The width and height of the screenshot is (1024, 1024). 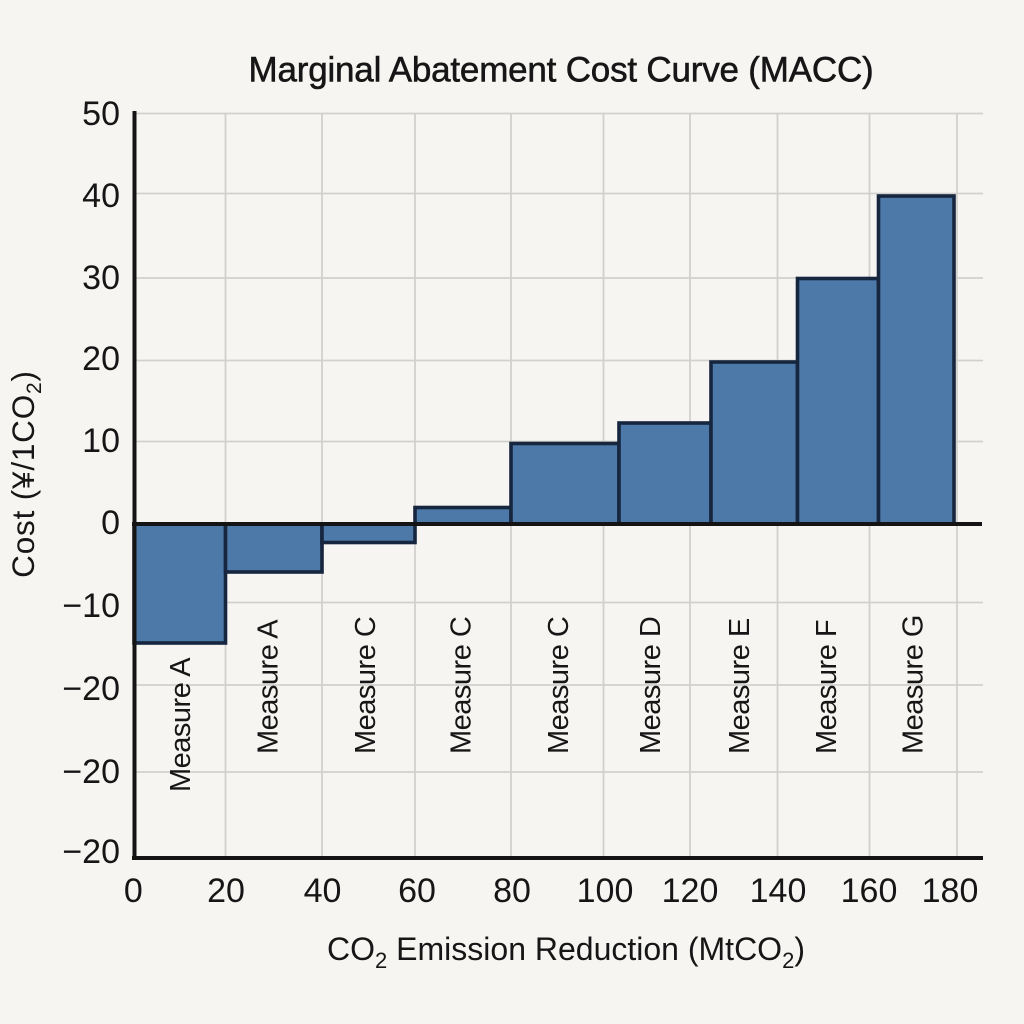 I want to click on svg-text: 100, so click(x=605, y=891).